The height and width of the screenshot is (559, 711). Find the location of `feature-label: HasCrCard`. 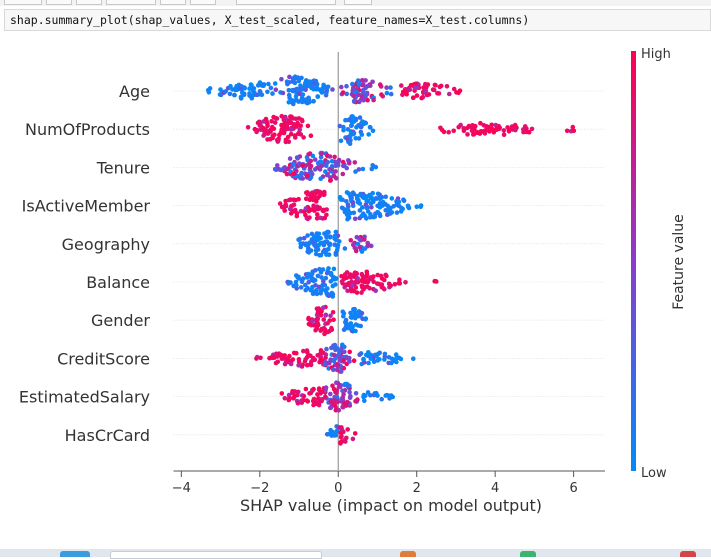

feature-label: HasCrCard is located at coordinates (107, 435).